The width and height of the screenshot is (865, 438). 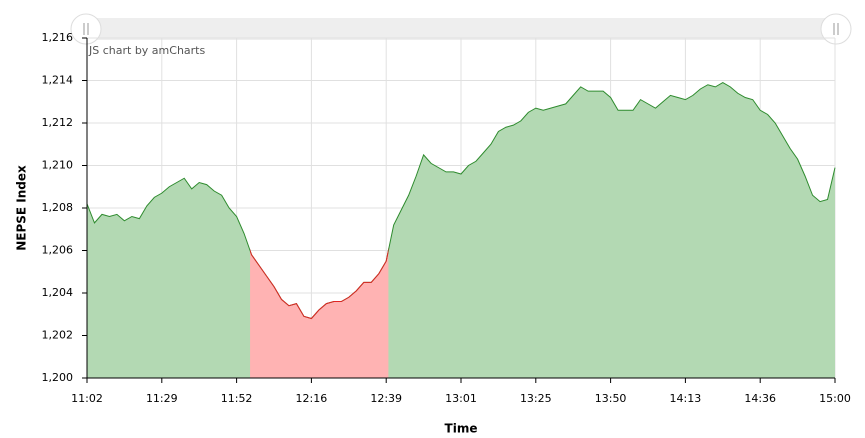 What do you see at coordinates (237, 398) in the screenshot?
I see `x-tick-label: 11:52` at bounding box center [237, 398].